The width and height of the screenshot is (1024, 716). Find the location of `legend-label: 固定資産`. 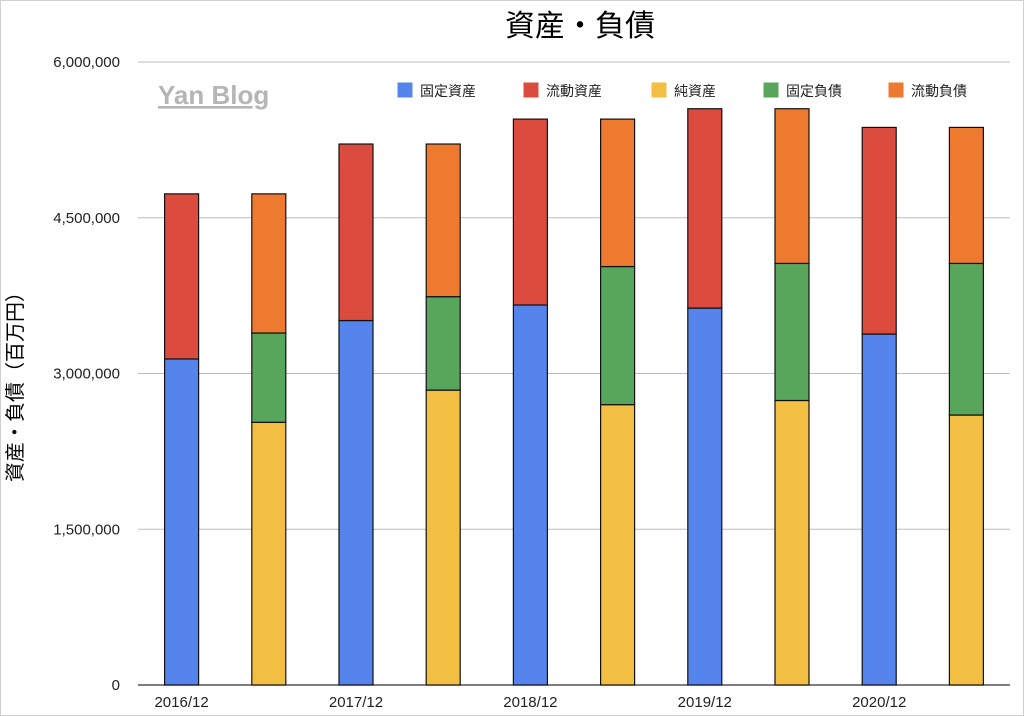

legend-label: 固定資産 is located at coordinates (448, 92).